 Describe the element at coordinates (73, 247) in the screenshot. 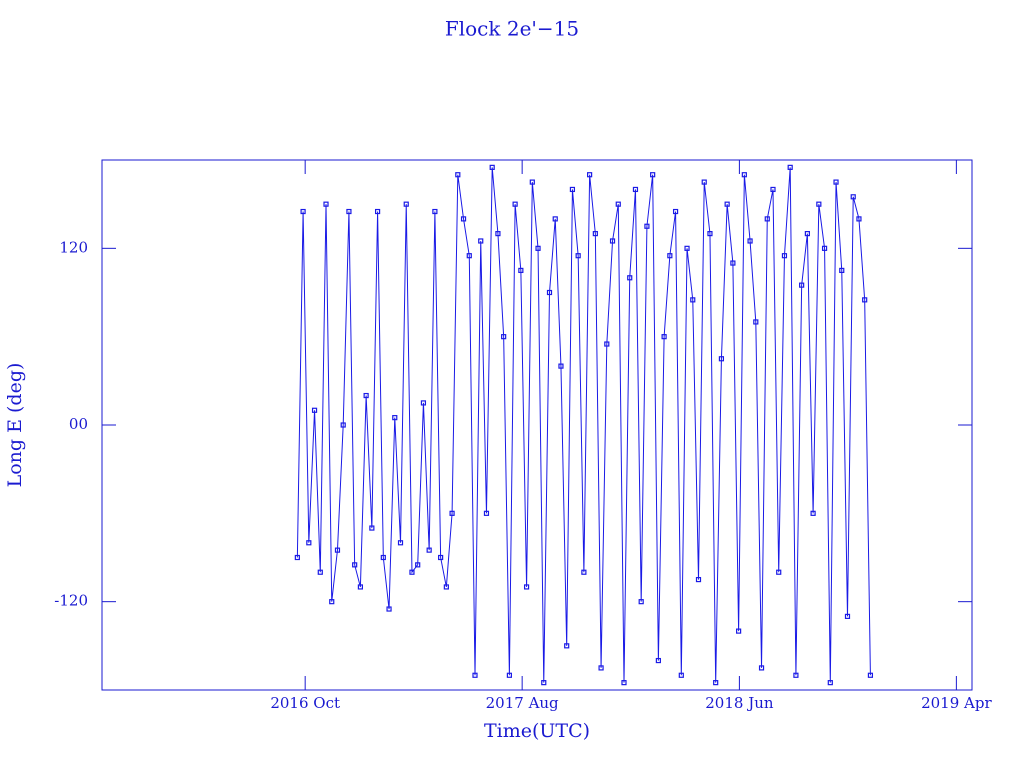

I see `y-tick-label: 120` at that location.